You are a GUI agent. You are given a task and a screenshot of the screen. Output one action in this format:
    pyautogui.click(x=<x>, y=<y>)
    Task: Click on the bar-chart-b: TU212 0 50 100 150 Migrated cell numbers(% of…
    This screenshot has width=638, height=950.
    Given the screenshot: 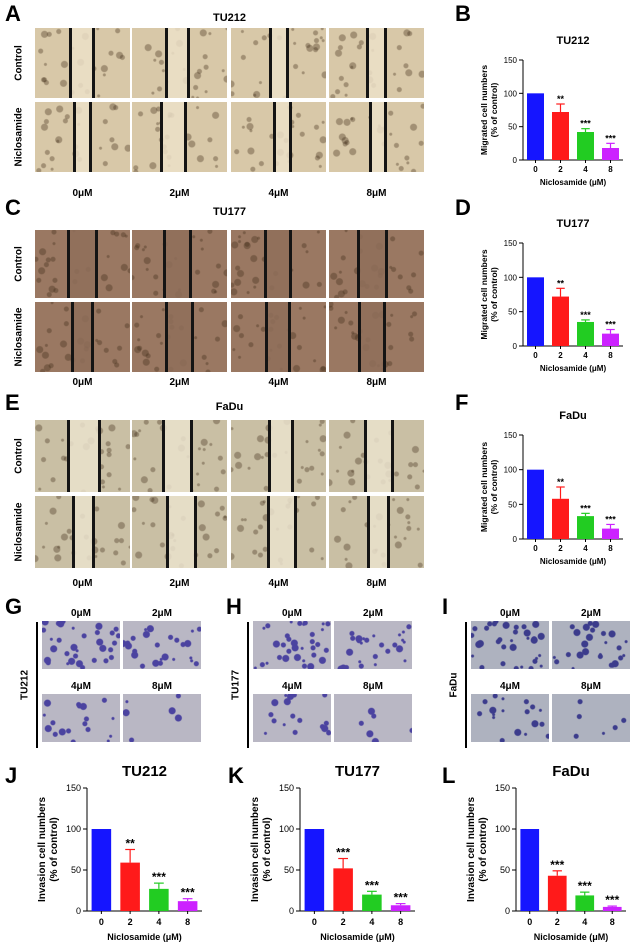 What is the action you would take?
    pyautogui.click(x=551, y=111)
    